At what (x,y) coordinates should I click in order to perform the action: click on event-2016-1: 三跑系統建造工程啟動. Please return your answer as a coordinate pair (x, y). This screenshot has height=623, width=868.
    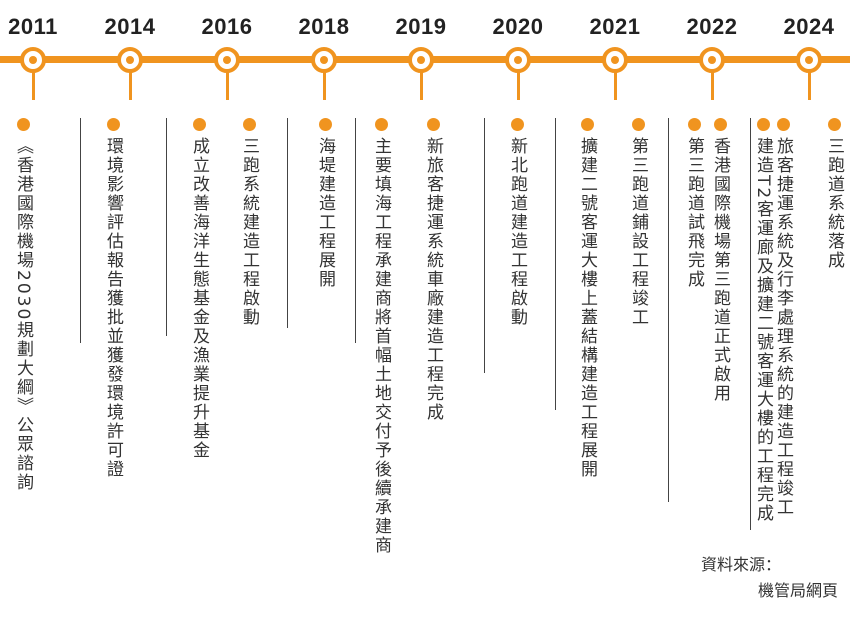
    Looking at the image, I should click on (249, 222).